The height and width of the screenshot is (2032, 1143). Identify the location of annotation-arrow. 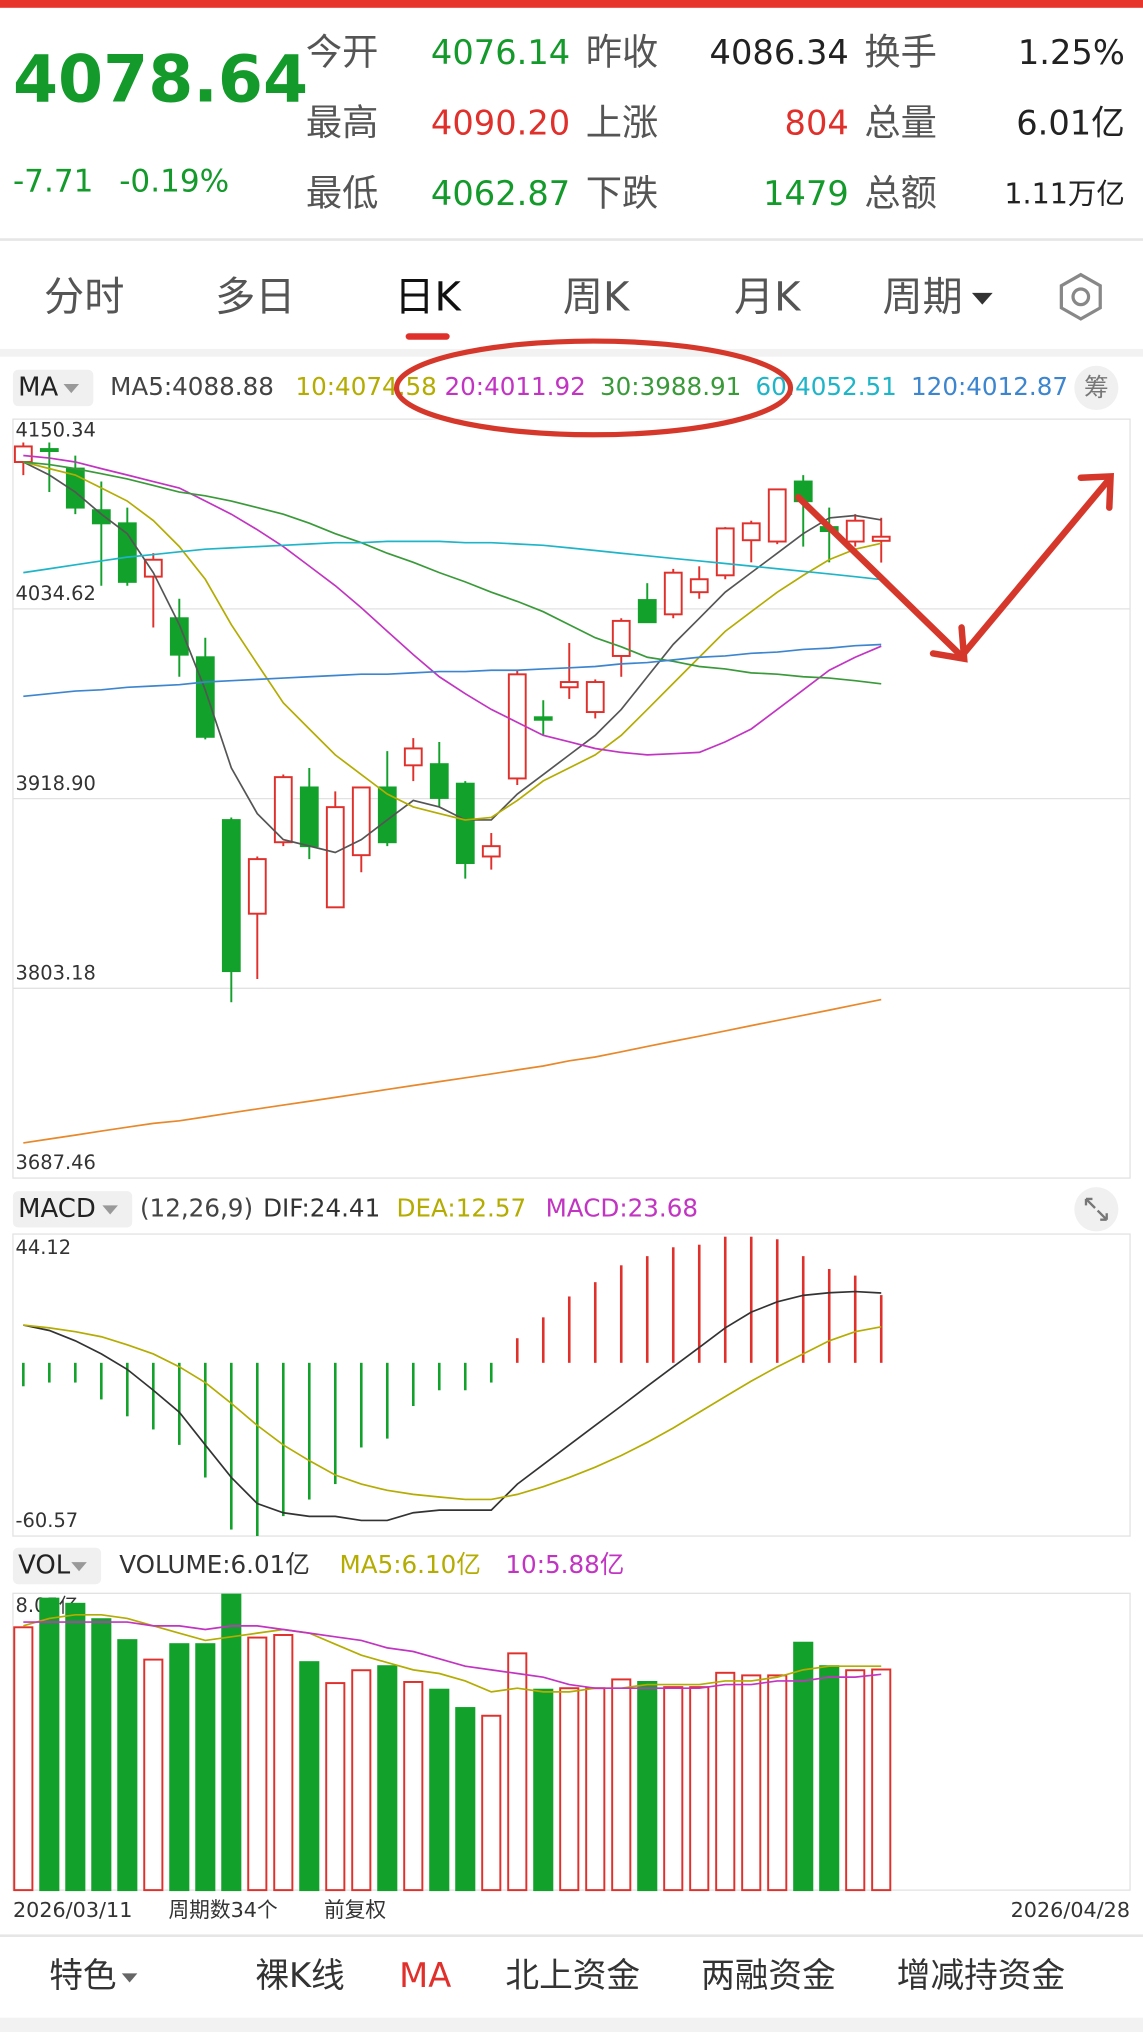
(954, 568).